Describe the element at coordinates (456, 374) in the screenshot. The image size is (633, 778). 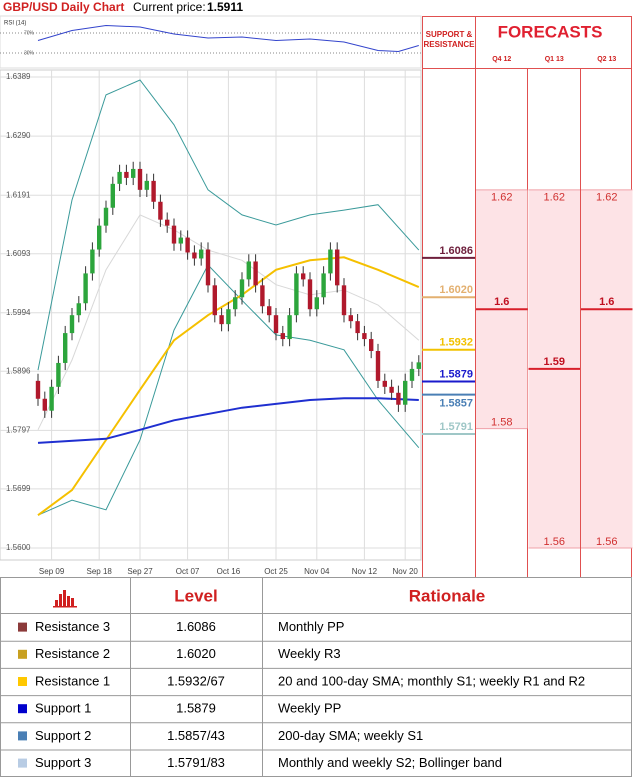
I see `level-label: 1.5879` at that location.